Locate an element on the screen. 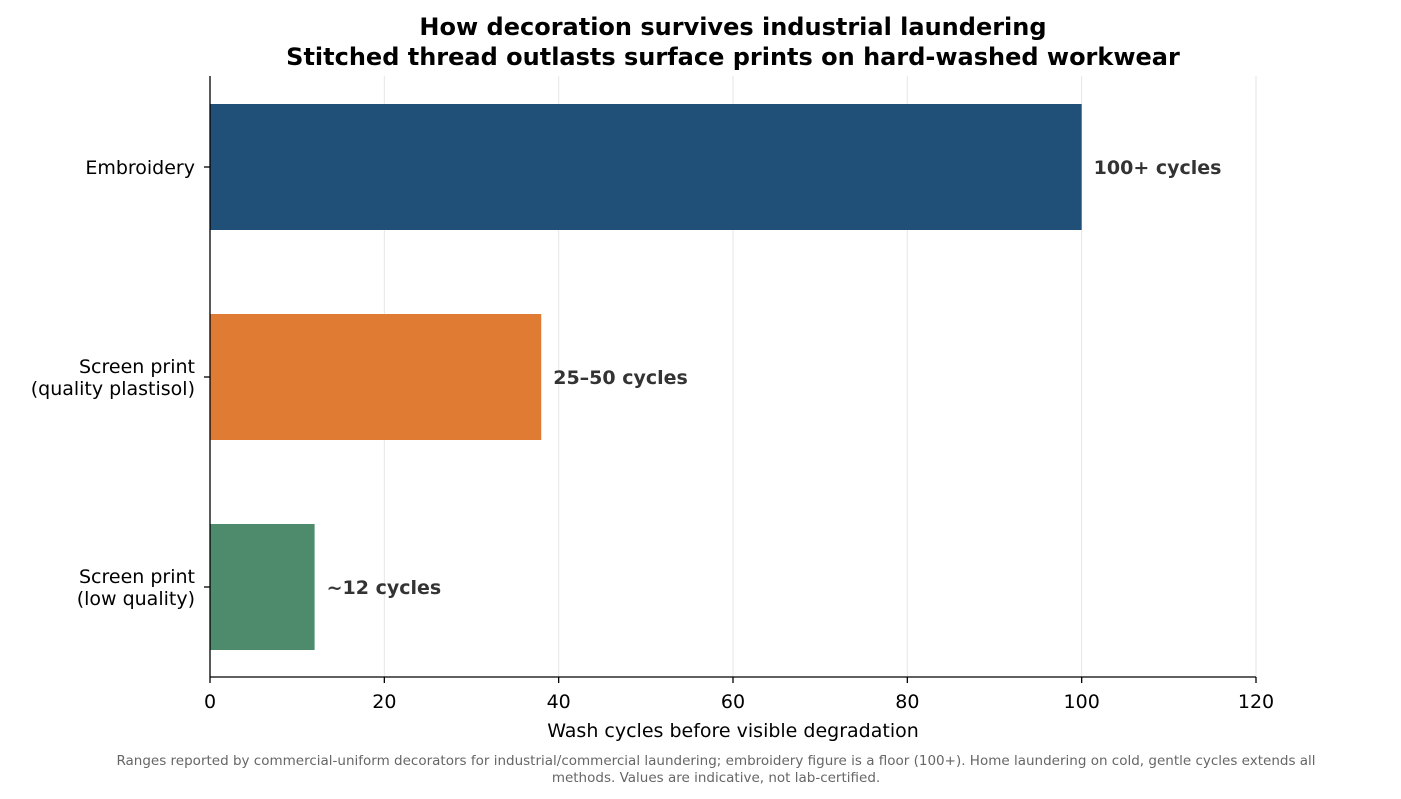 The image size is (1401, 799). x-tick-label: 0 is located at coordinates (210, 702).